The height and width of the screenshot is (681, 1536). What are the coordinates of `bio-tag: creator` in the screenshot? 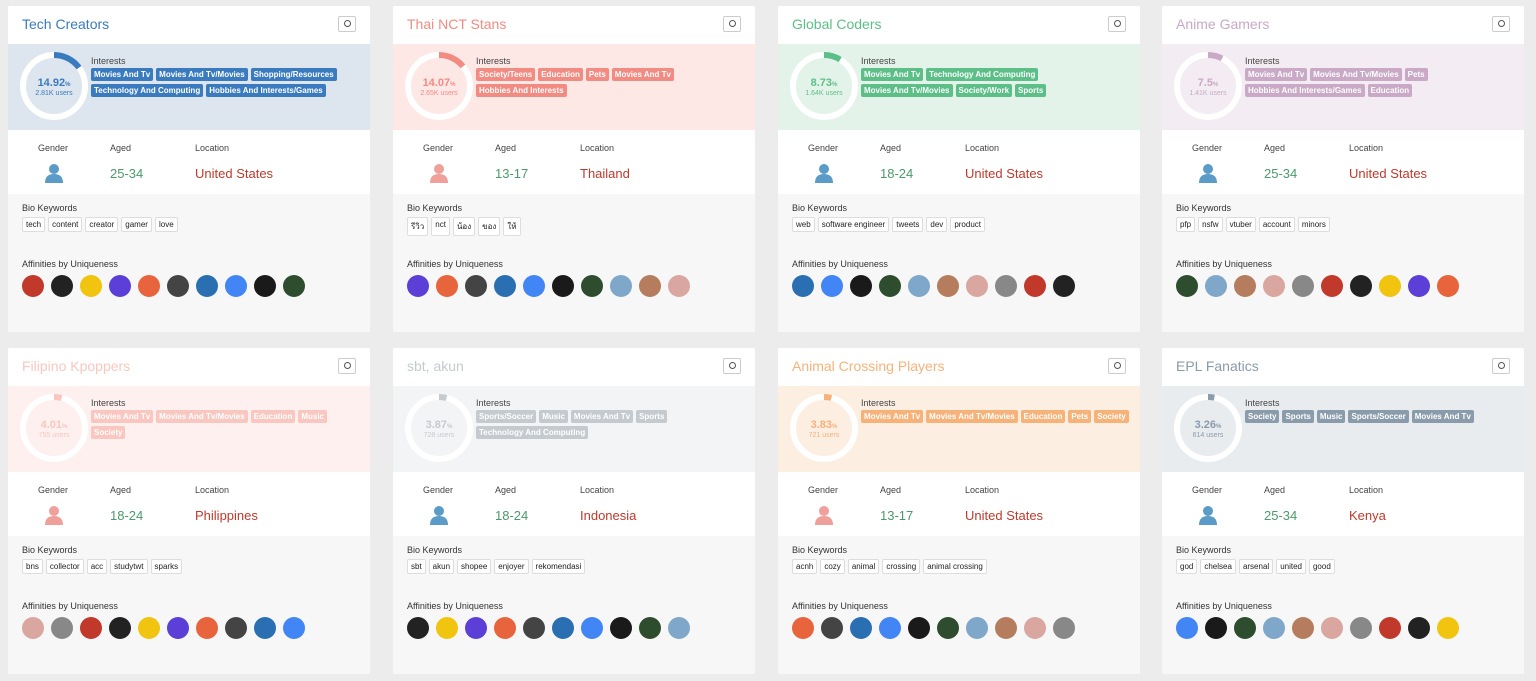 It's located at (102, 224).